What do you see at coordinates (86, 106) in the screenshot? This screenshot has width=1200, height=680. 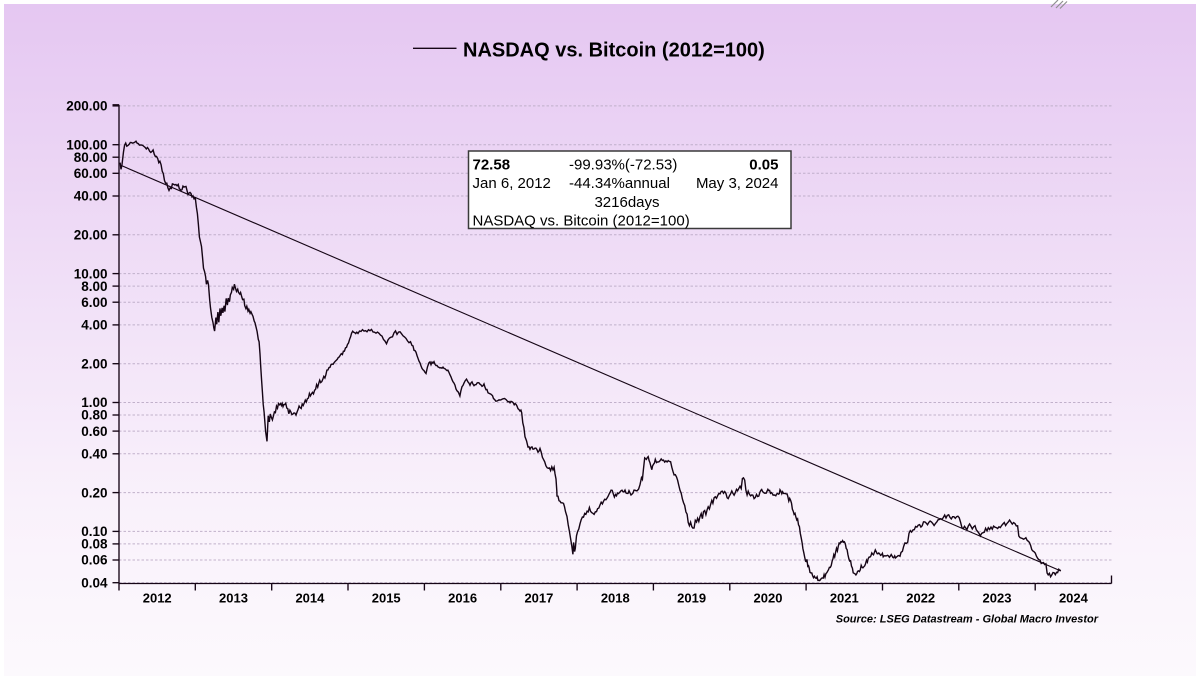 I see `svg-text: 200.00` at bounding box center [86, 106].